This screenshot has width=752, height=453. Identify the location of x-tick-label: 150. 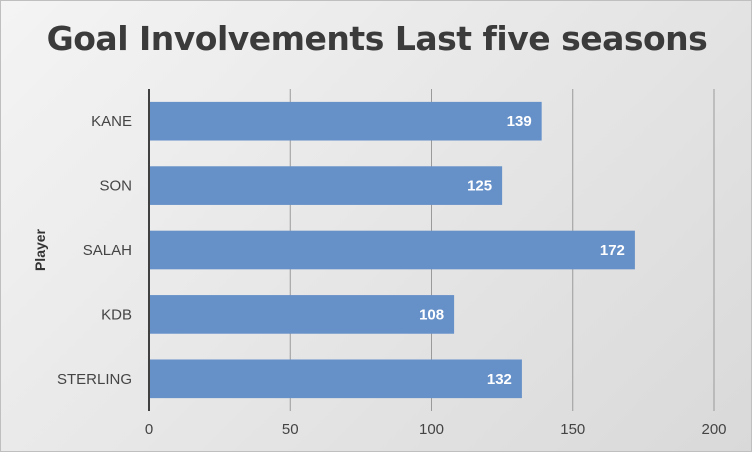
(572, 429).